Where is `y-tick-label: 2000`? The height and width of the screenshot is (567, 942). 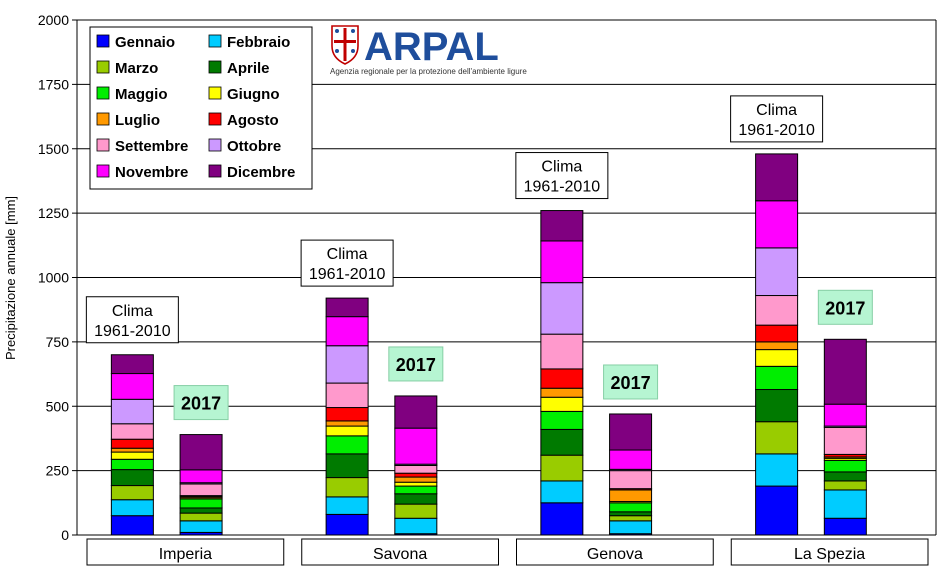 y-tick-label: 2000 is located at coordinates (53, 20).